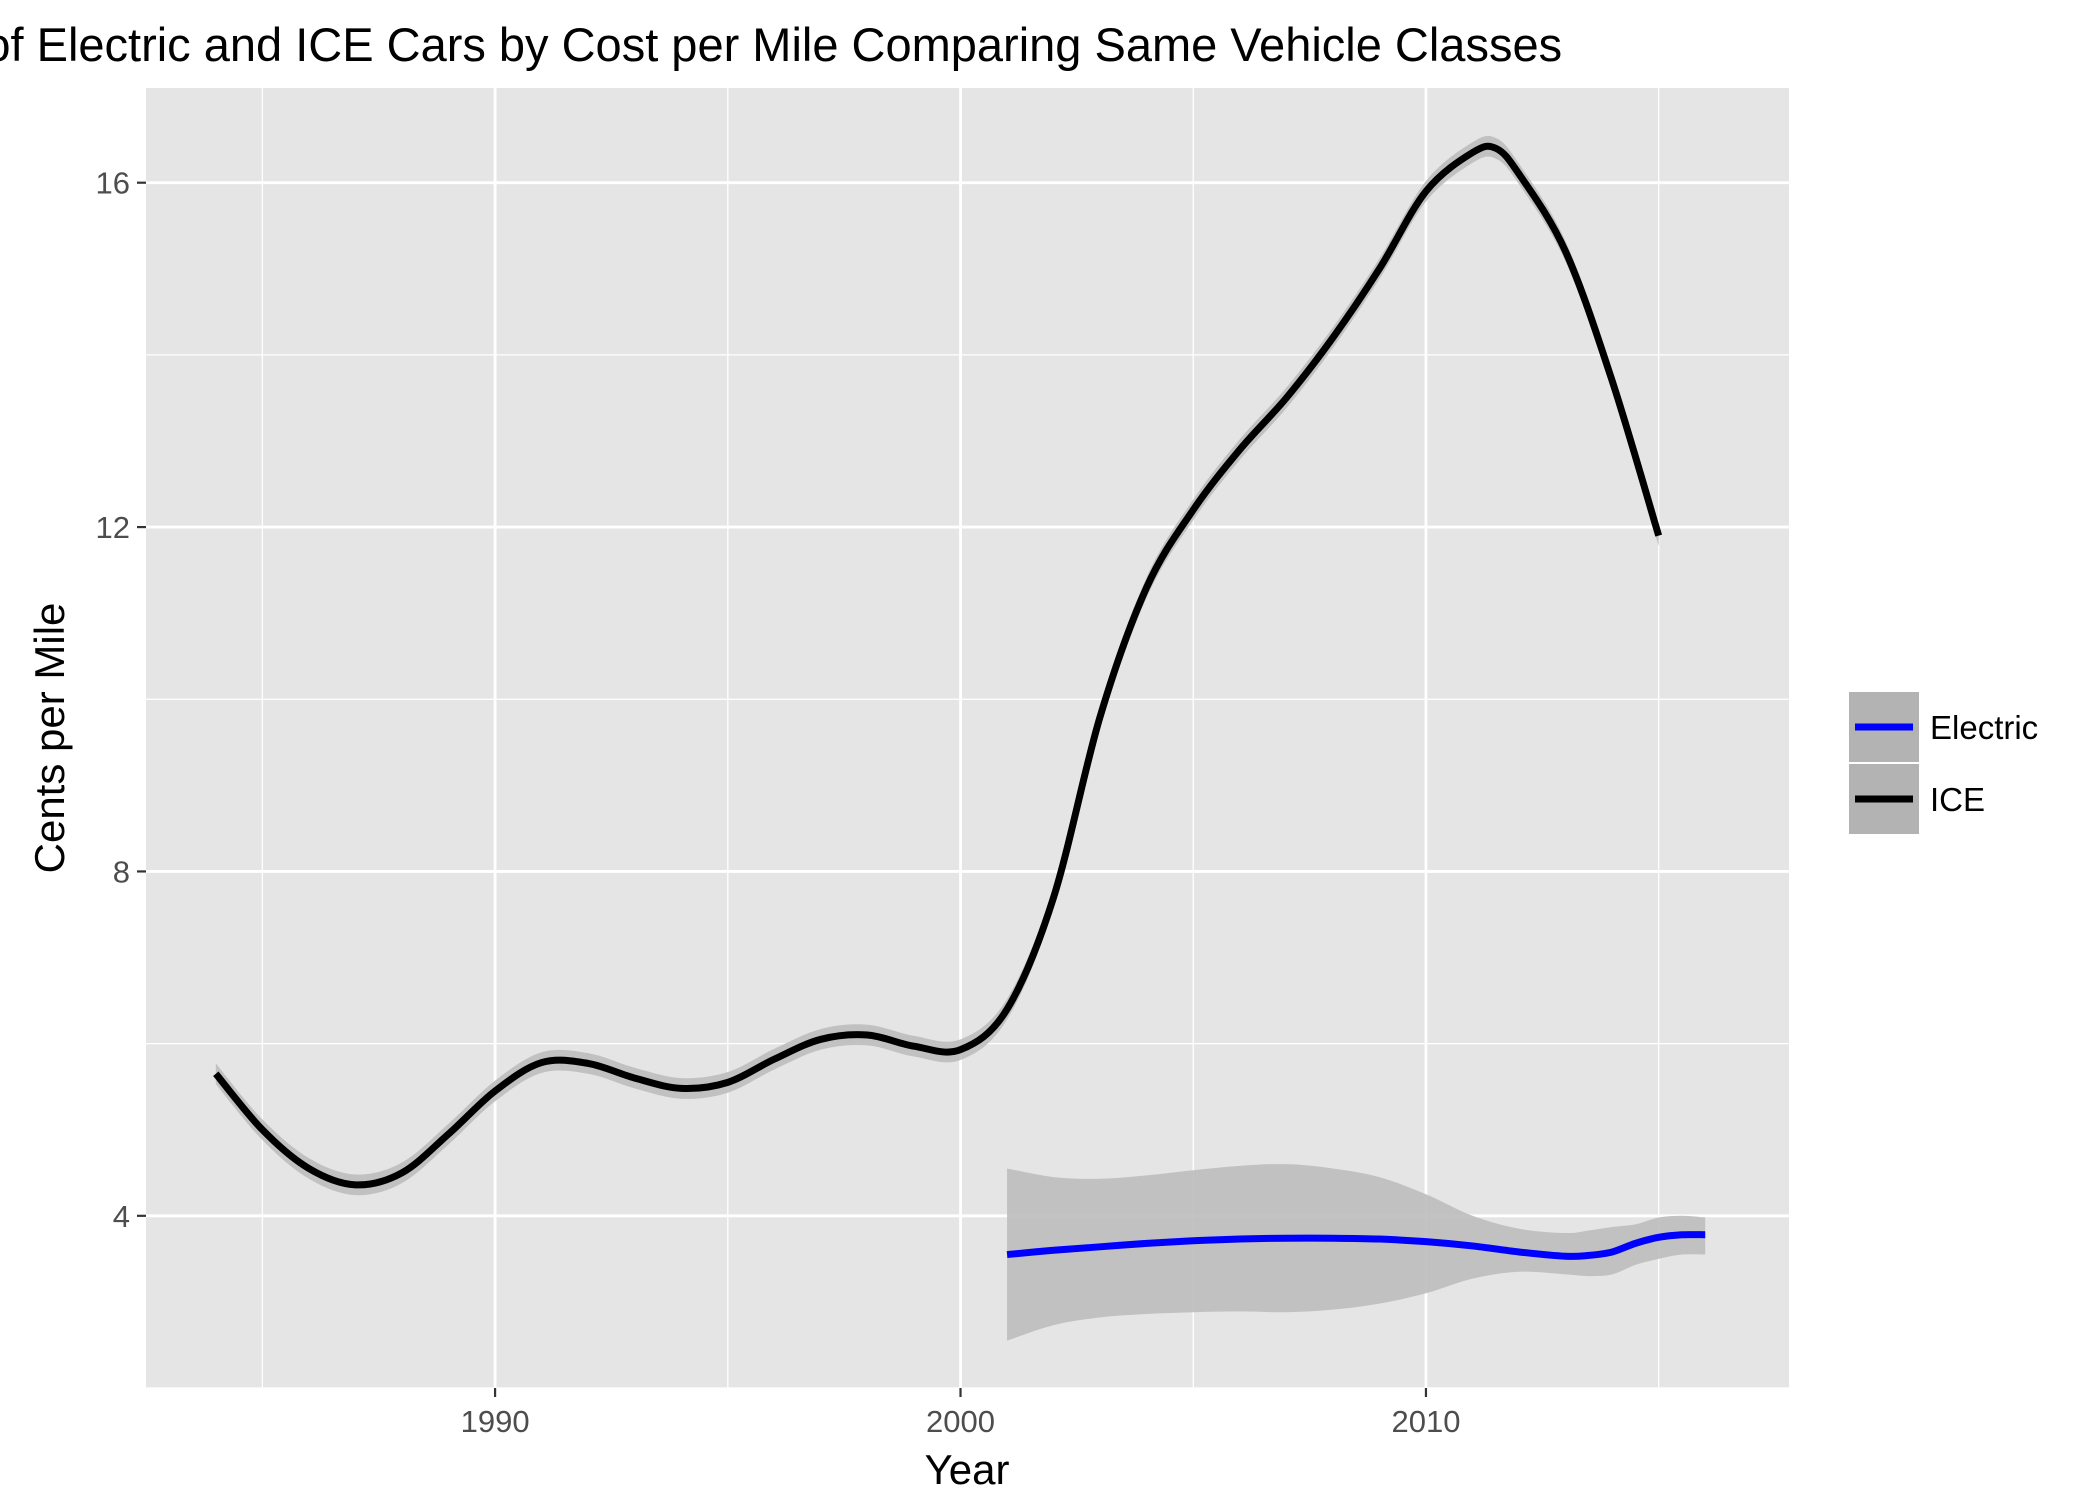 Image resolution: width=2099 pixels, height=1504 pixels. Describe the element at coordinates (121, 700) in the screenshot. I see `y-axis-ticks: 4 8 12 16` at that location.